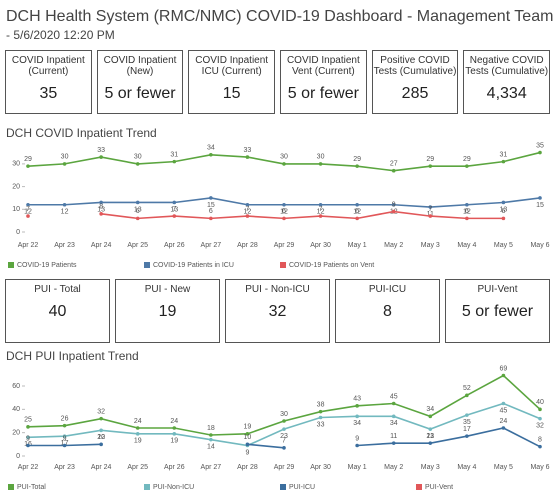 The image size is (555, 504). I want to click on x-tick-label: May 1, so click(357, 245).